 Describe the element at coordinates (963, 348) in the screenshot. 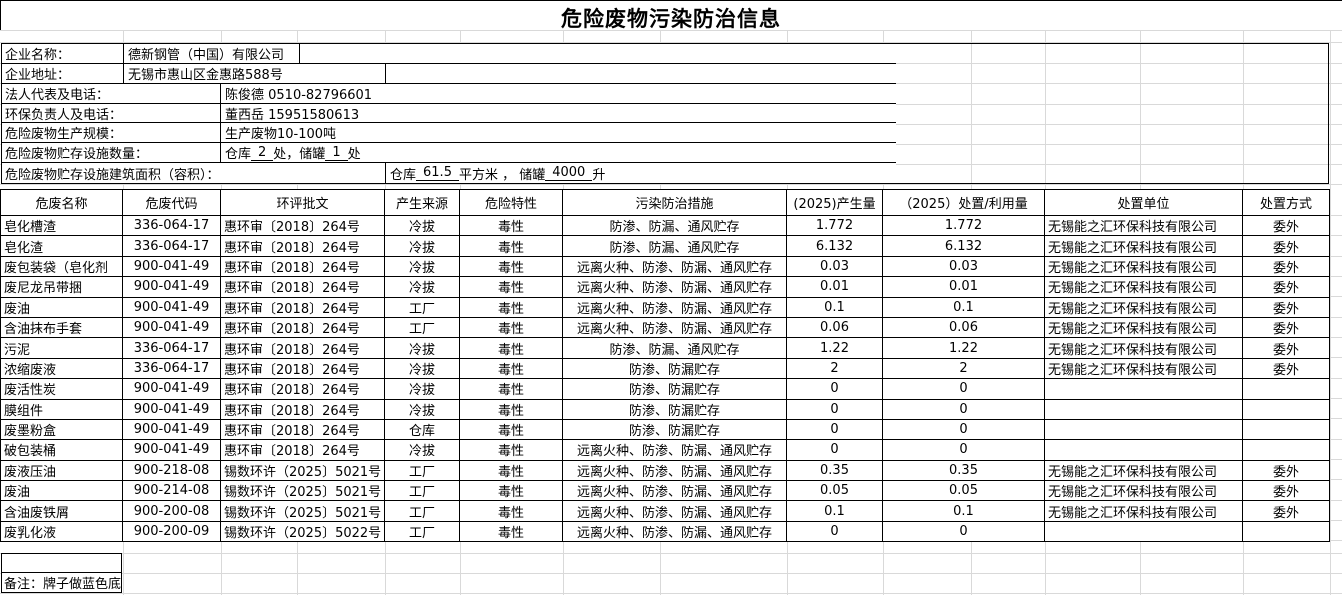

I see `cell-disposed: 1.22` at that location.